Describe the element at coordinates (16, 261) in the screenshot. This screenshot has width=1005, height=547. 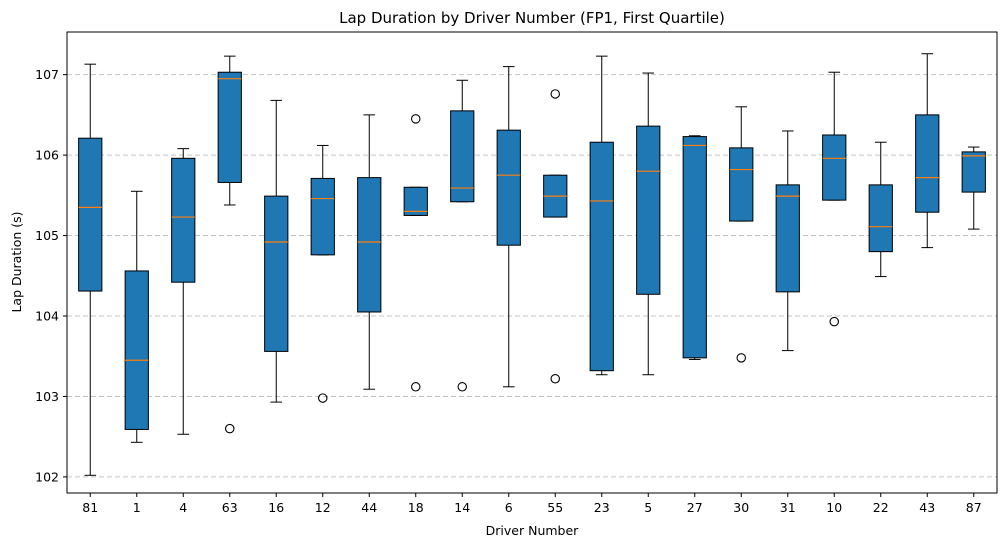
I see `y-axis-label: Lap Duration (s)` at that location.